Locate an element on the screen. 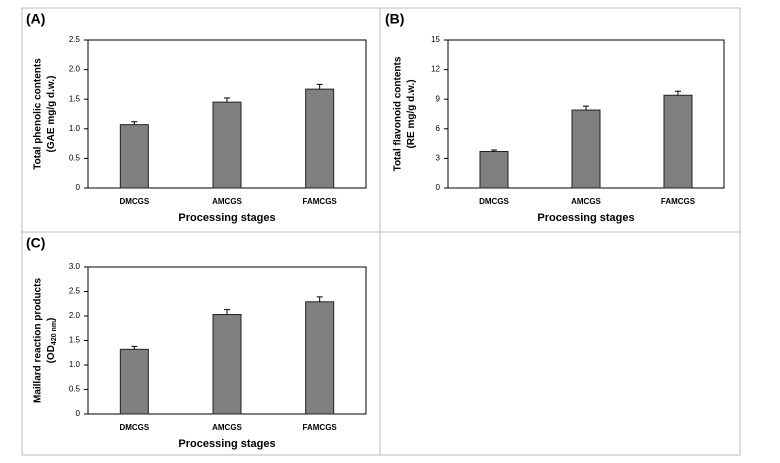 The width and height of the screenshot is (780, 463). y-axis-label-part: (GAE mg/g d.w.) is located at coordinates (51, 114).